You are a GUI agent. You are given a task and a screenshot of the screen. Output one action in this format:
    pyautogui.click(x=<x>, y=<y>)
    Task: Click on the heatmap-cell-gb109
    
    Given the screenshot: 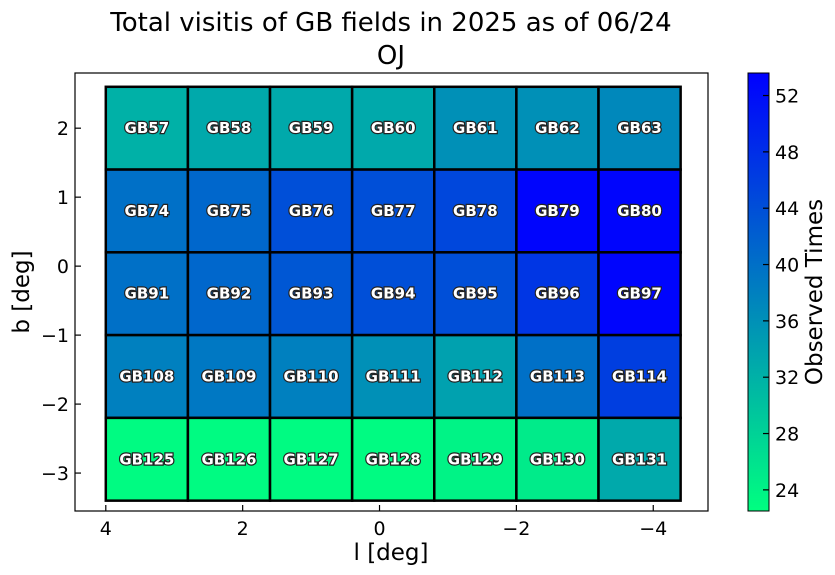 What is the action you would take?
    pyautogui.click(x=229, y=376)
    